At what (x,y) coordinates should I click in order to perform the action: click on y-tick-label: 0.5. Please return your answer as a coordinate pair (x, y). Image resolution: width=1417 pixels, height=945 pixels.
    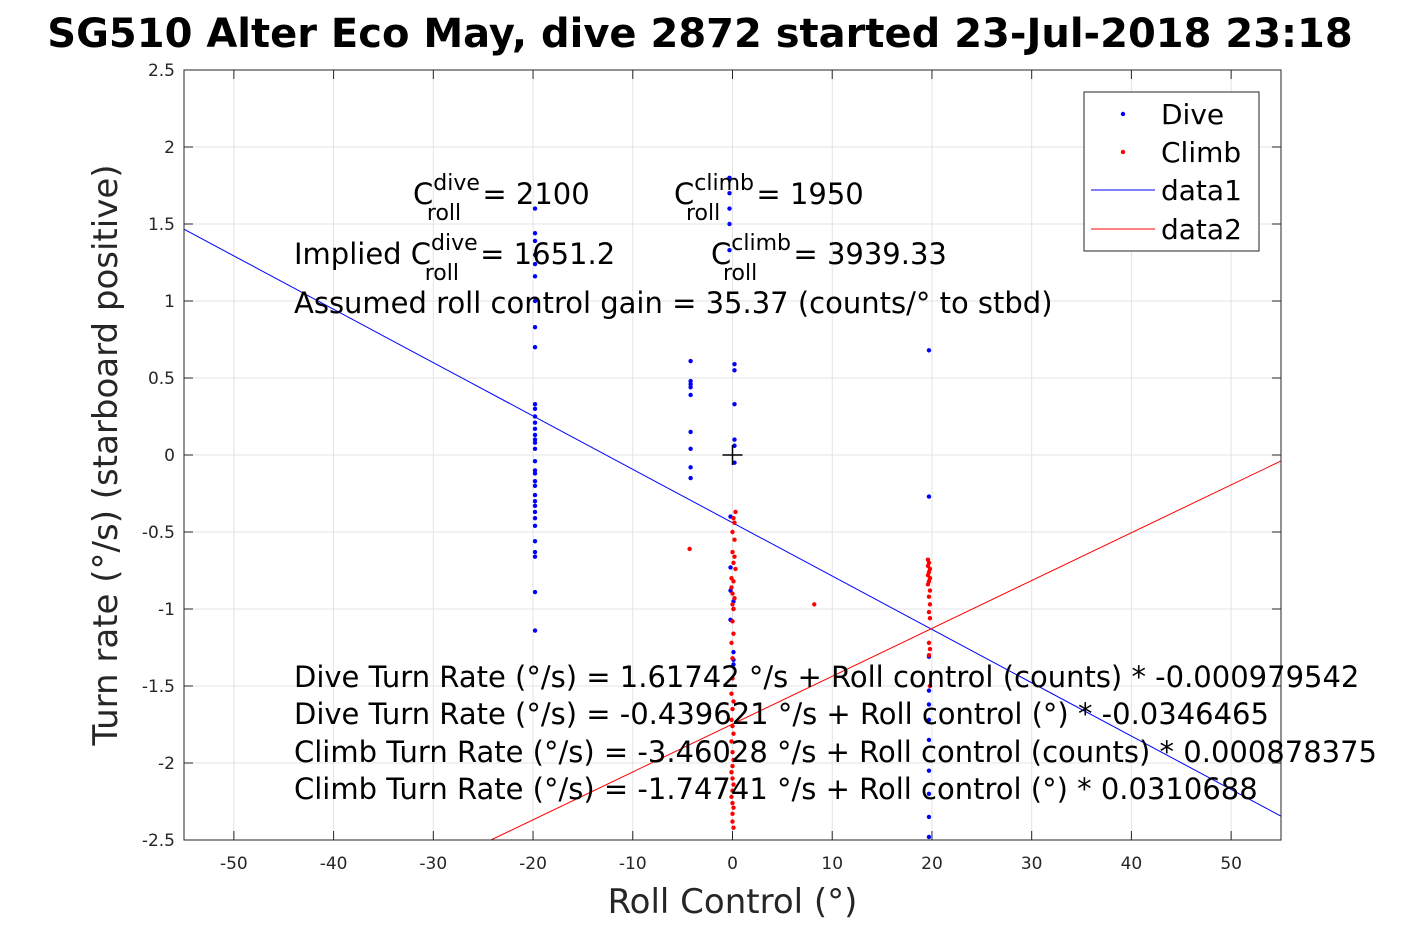
    Looking at the image, I should click on (161, 379).